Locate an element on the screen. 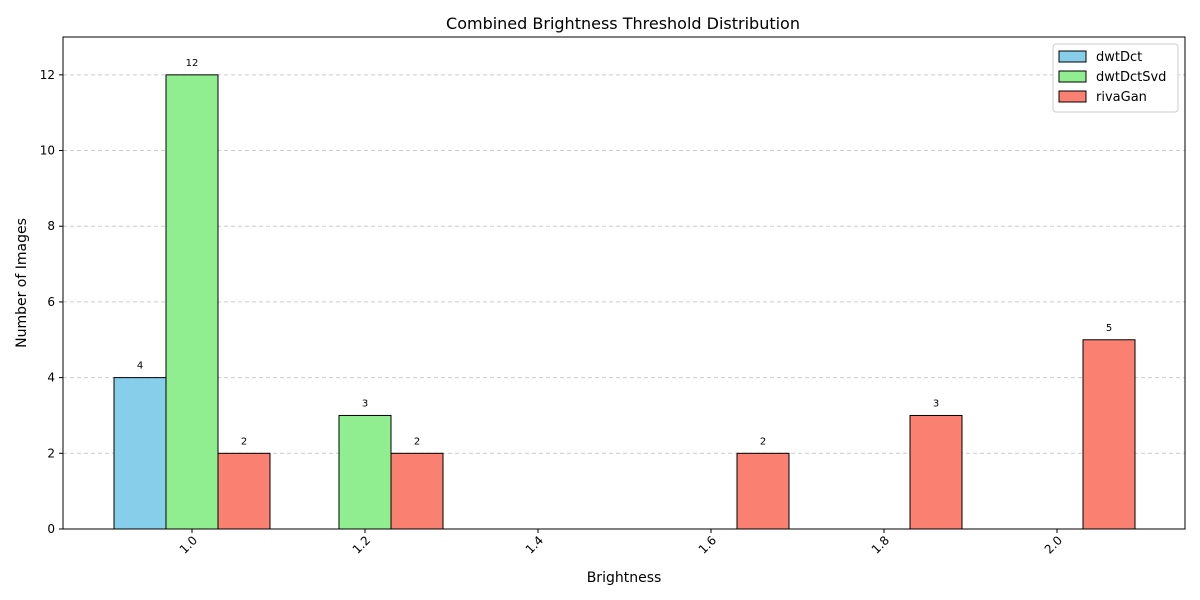  y-tick-label-8: 8 is located at coordinates (51, 226).